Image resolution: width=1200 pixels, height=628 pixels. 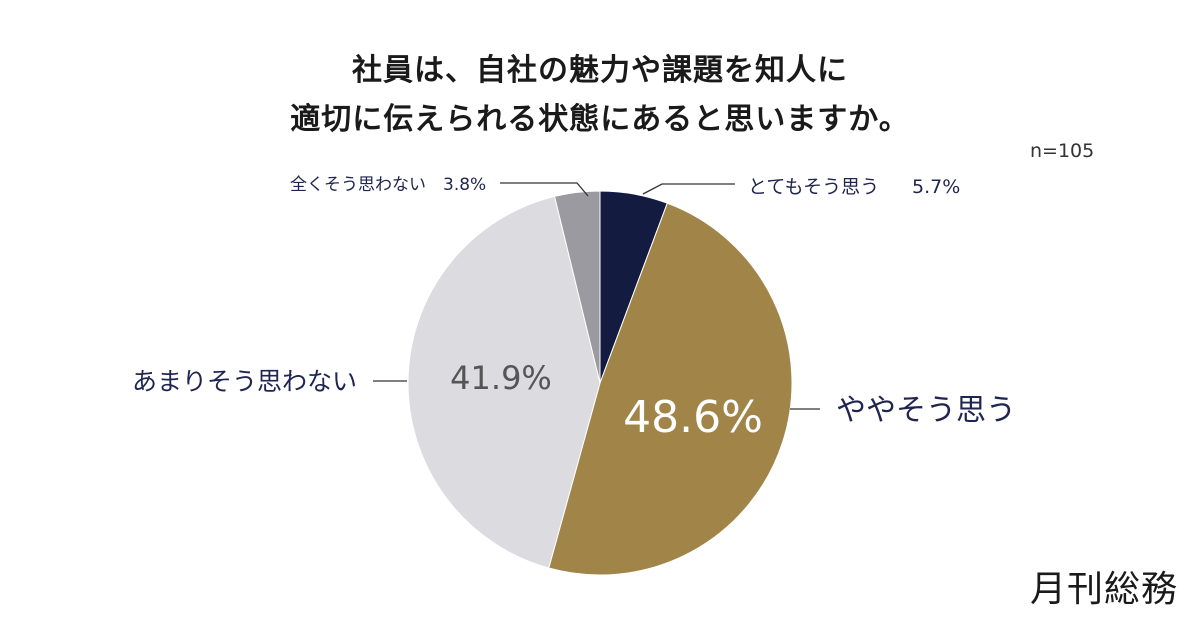 What do you see at coordinates (501, 378) in the screenshot?
I see `value-label-amari: 41.9%` at bounding box center [501, 378].